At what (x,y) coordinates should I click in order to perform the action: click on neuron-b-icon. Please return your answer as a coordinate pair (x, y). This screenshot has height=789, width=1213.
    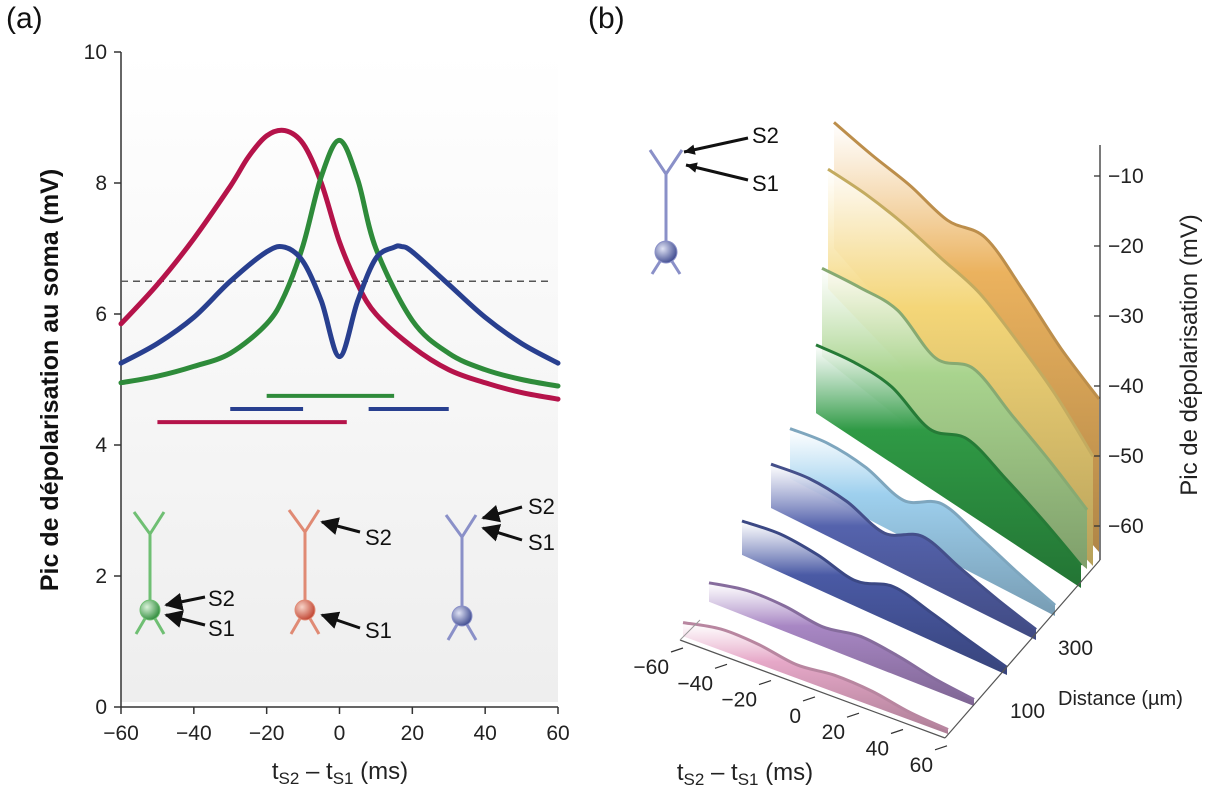
    Looking at the image, I should click on (666, 212).